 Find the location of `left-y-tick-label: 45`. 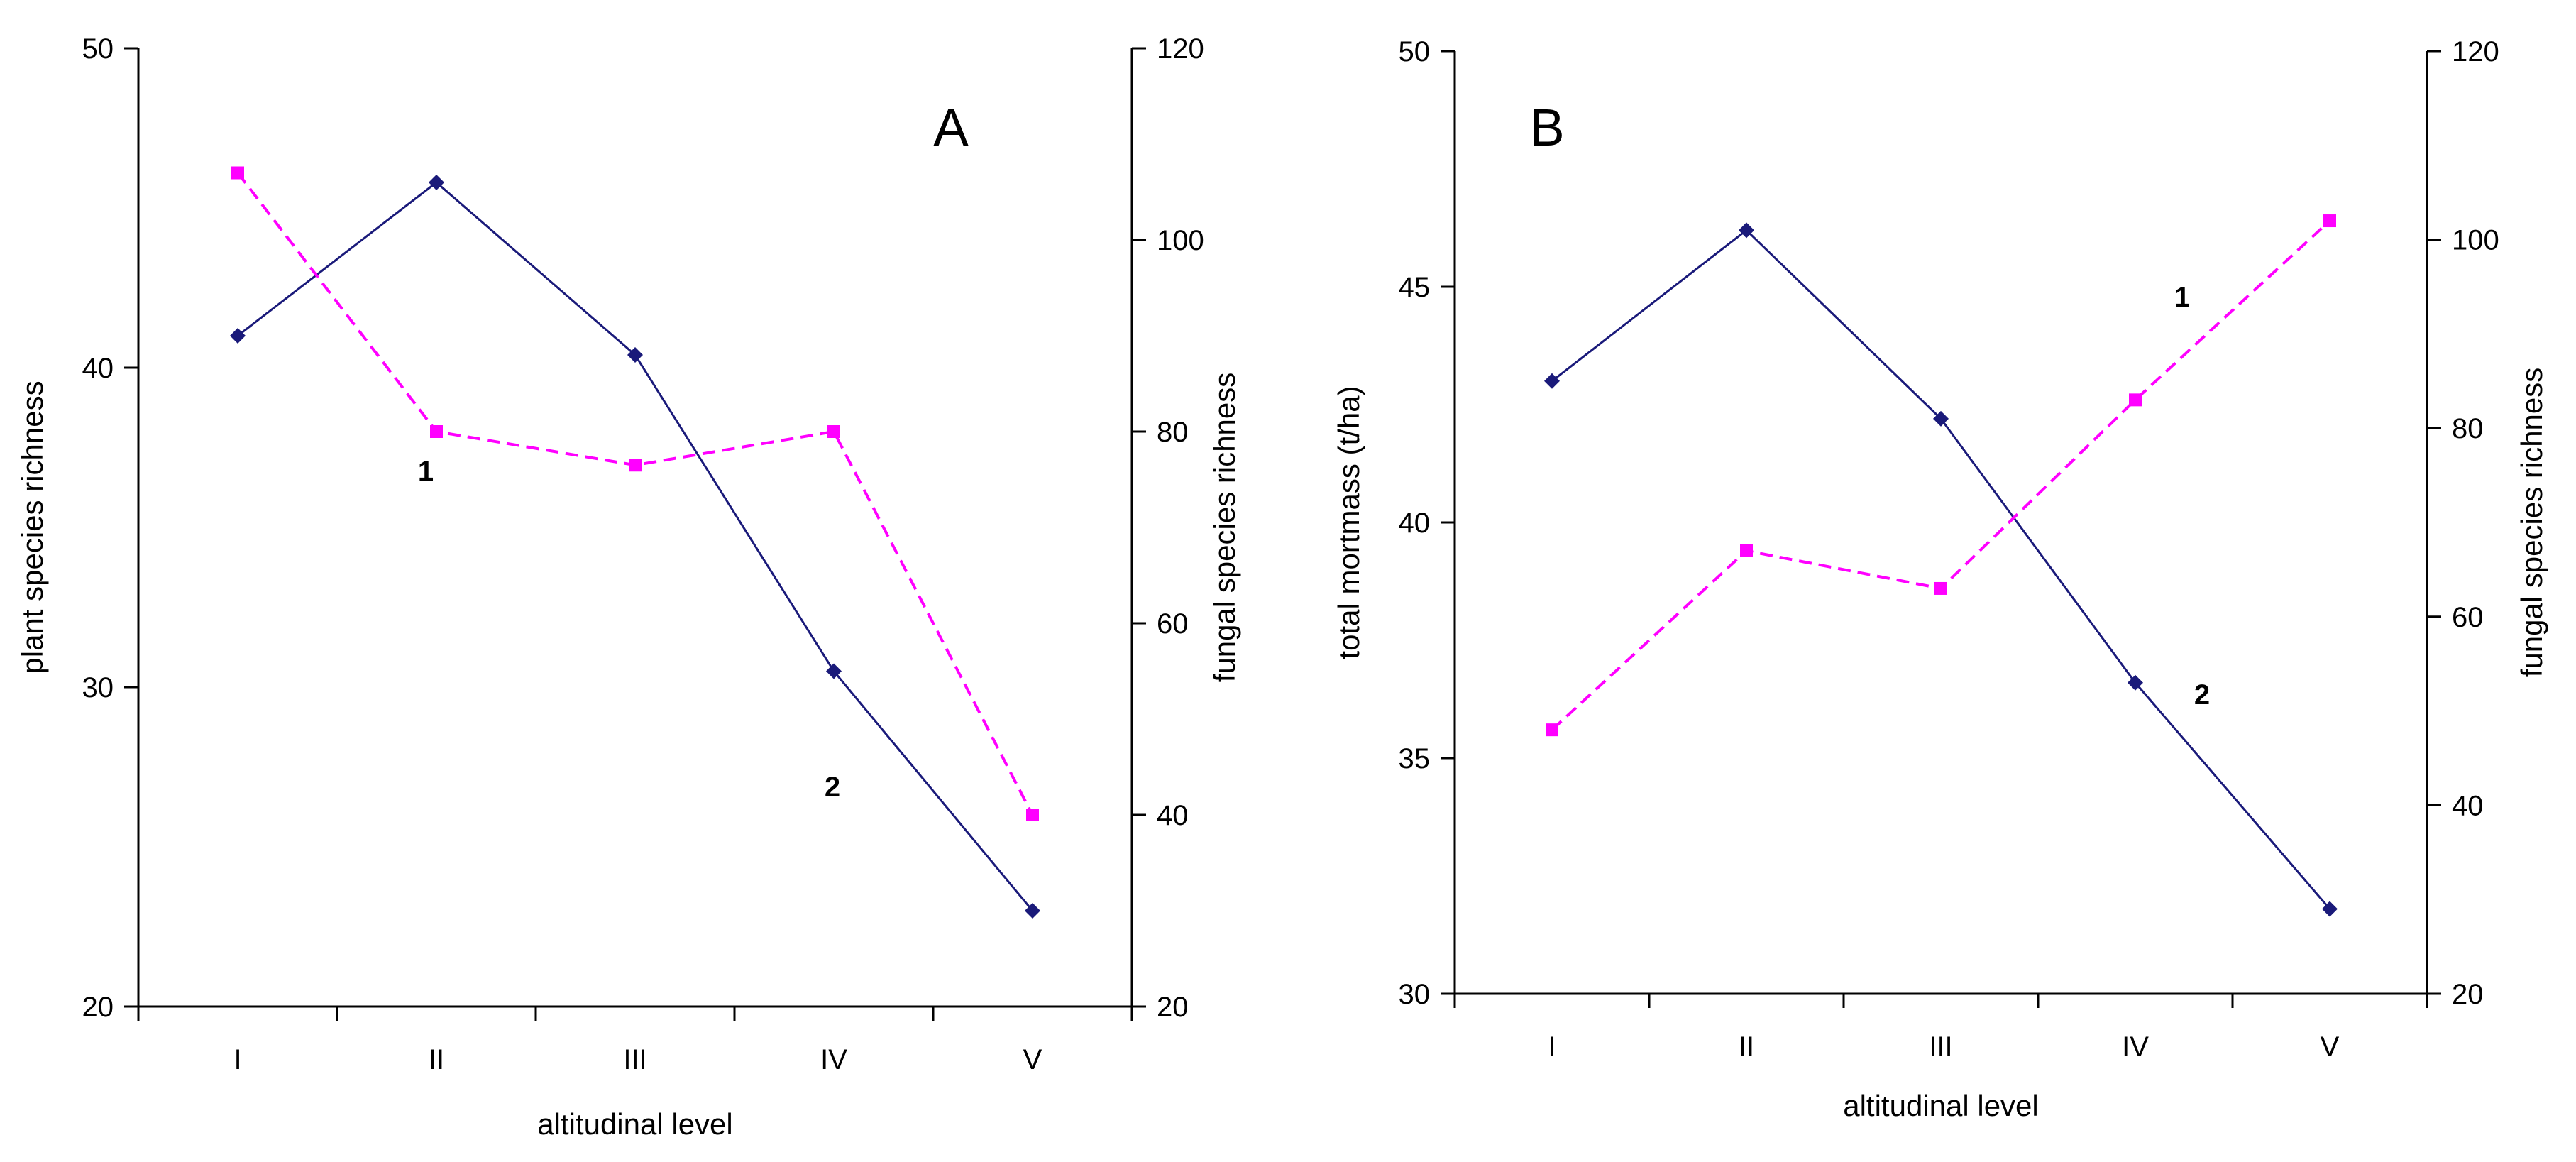

left-y-tick-label: 45 is located at coordinates (1415, 287).